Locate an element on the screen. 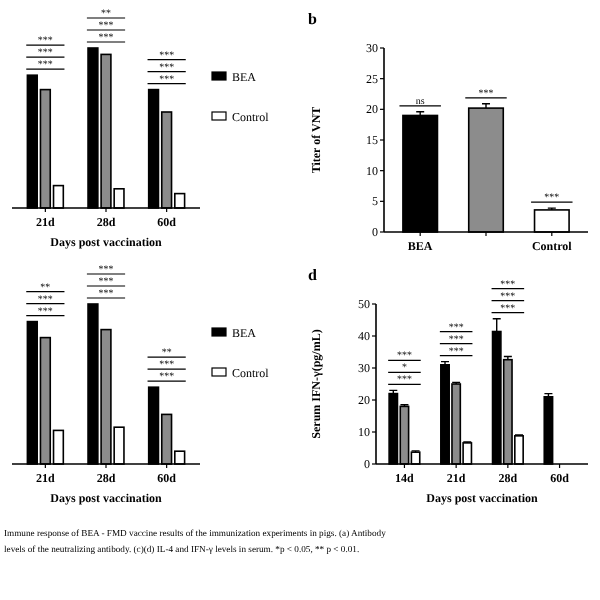 This screenshot has width=600, height=600. chart-title: b is located at coordinates (313, 19).